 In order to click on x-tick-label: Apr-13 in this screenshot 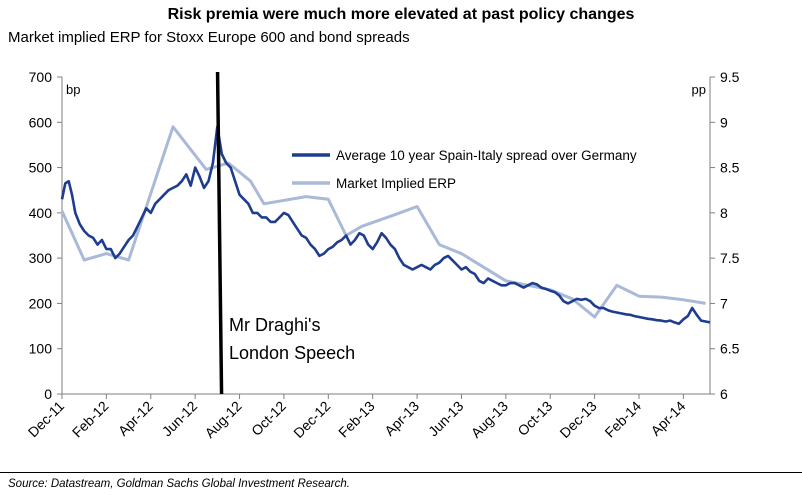, I will do `click(401, 418)`.